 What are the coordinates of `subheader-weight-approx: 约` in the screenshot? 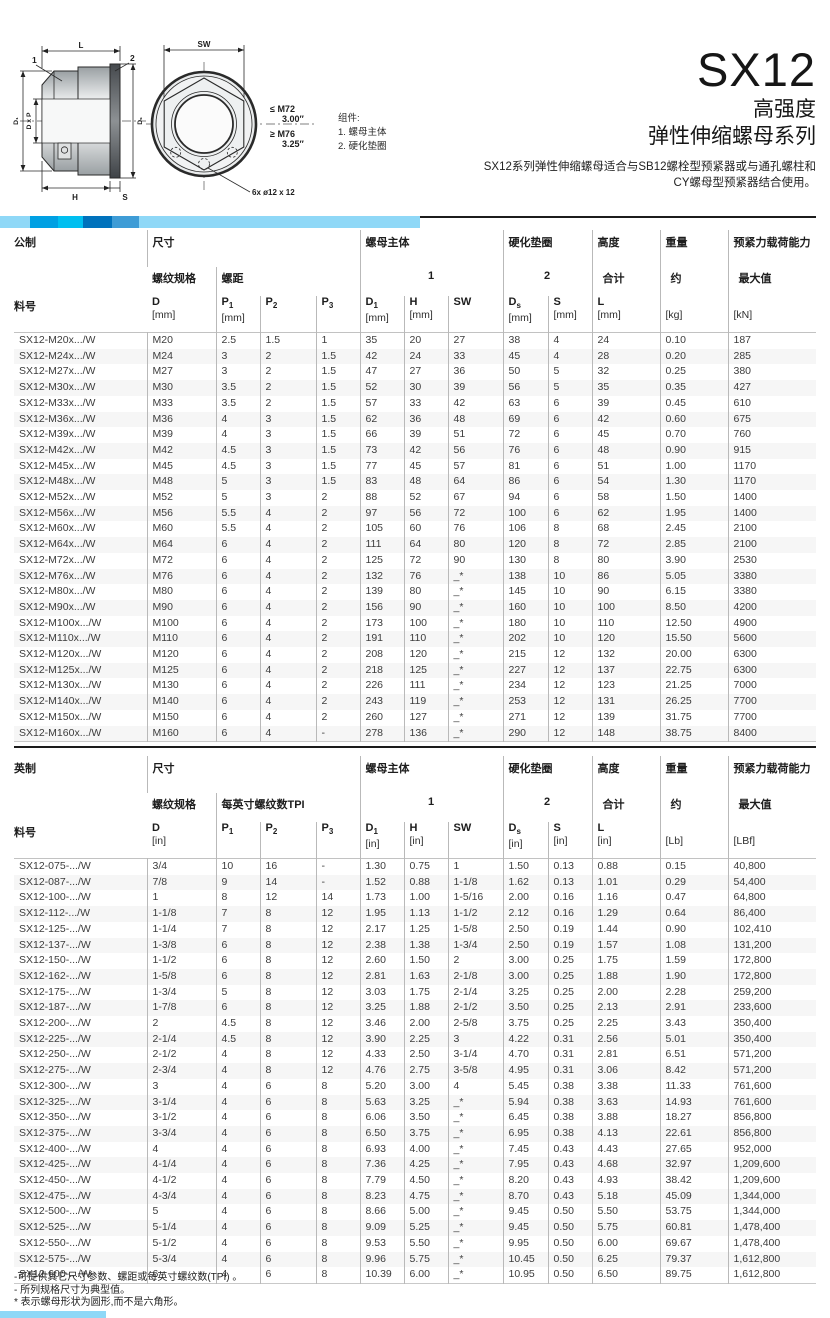 It's located at (693, 807).